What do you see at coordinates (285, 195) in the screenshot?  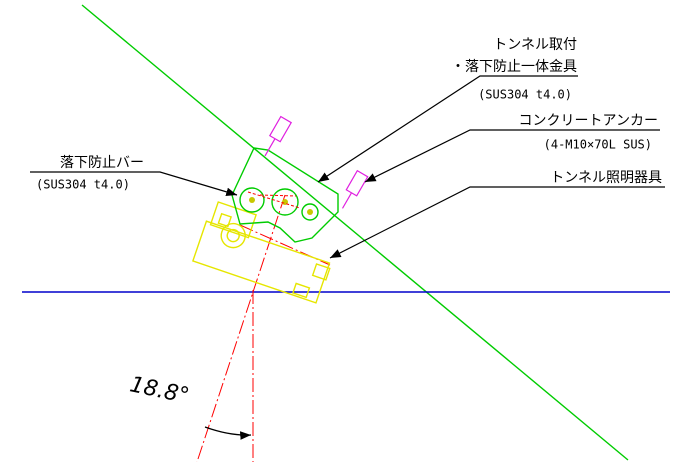 I see `bracket` at bounding box center [285, 195].